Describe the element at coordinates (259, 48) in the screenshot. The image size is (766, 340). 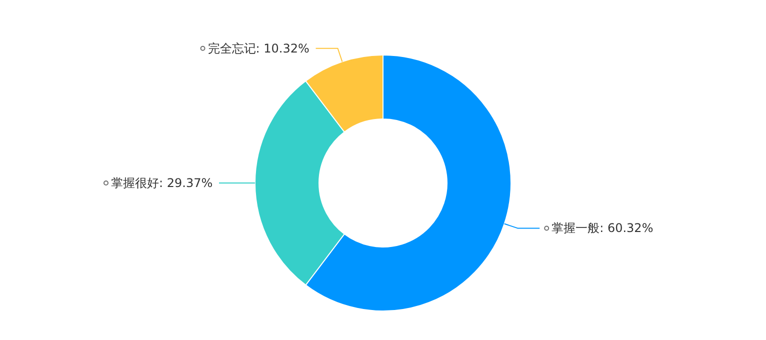
I see `slice-label: 完全忘记: 10.32%` at that location.